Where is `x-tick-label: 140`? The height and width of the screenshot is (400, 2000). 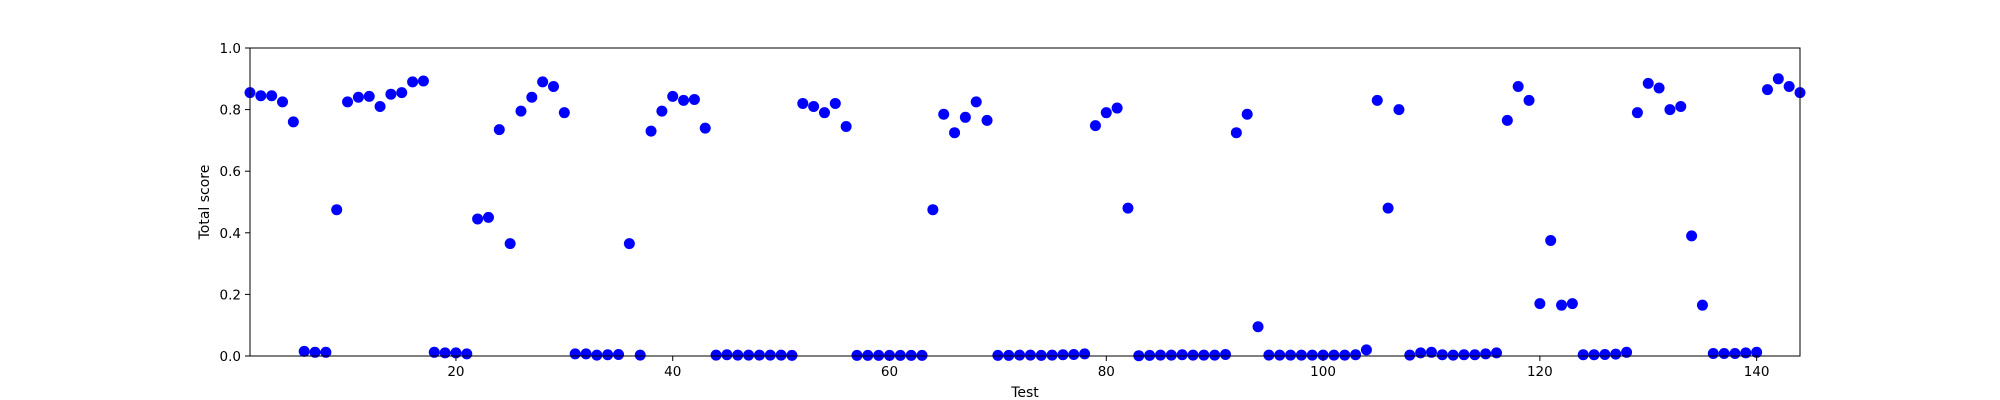 x-tick-label: 140 is located at coordinates (1757, 372).